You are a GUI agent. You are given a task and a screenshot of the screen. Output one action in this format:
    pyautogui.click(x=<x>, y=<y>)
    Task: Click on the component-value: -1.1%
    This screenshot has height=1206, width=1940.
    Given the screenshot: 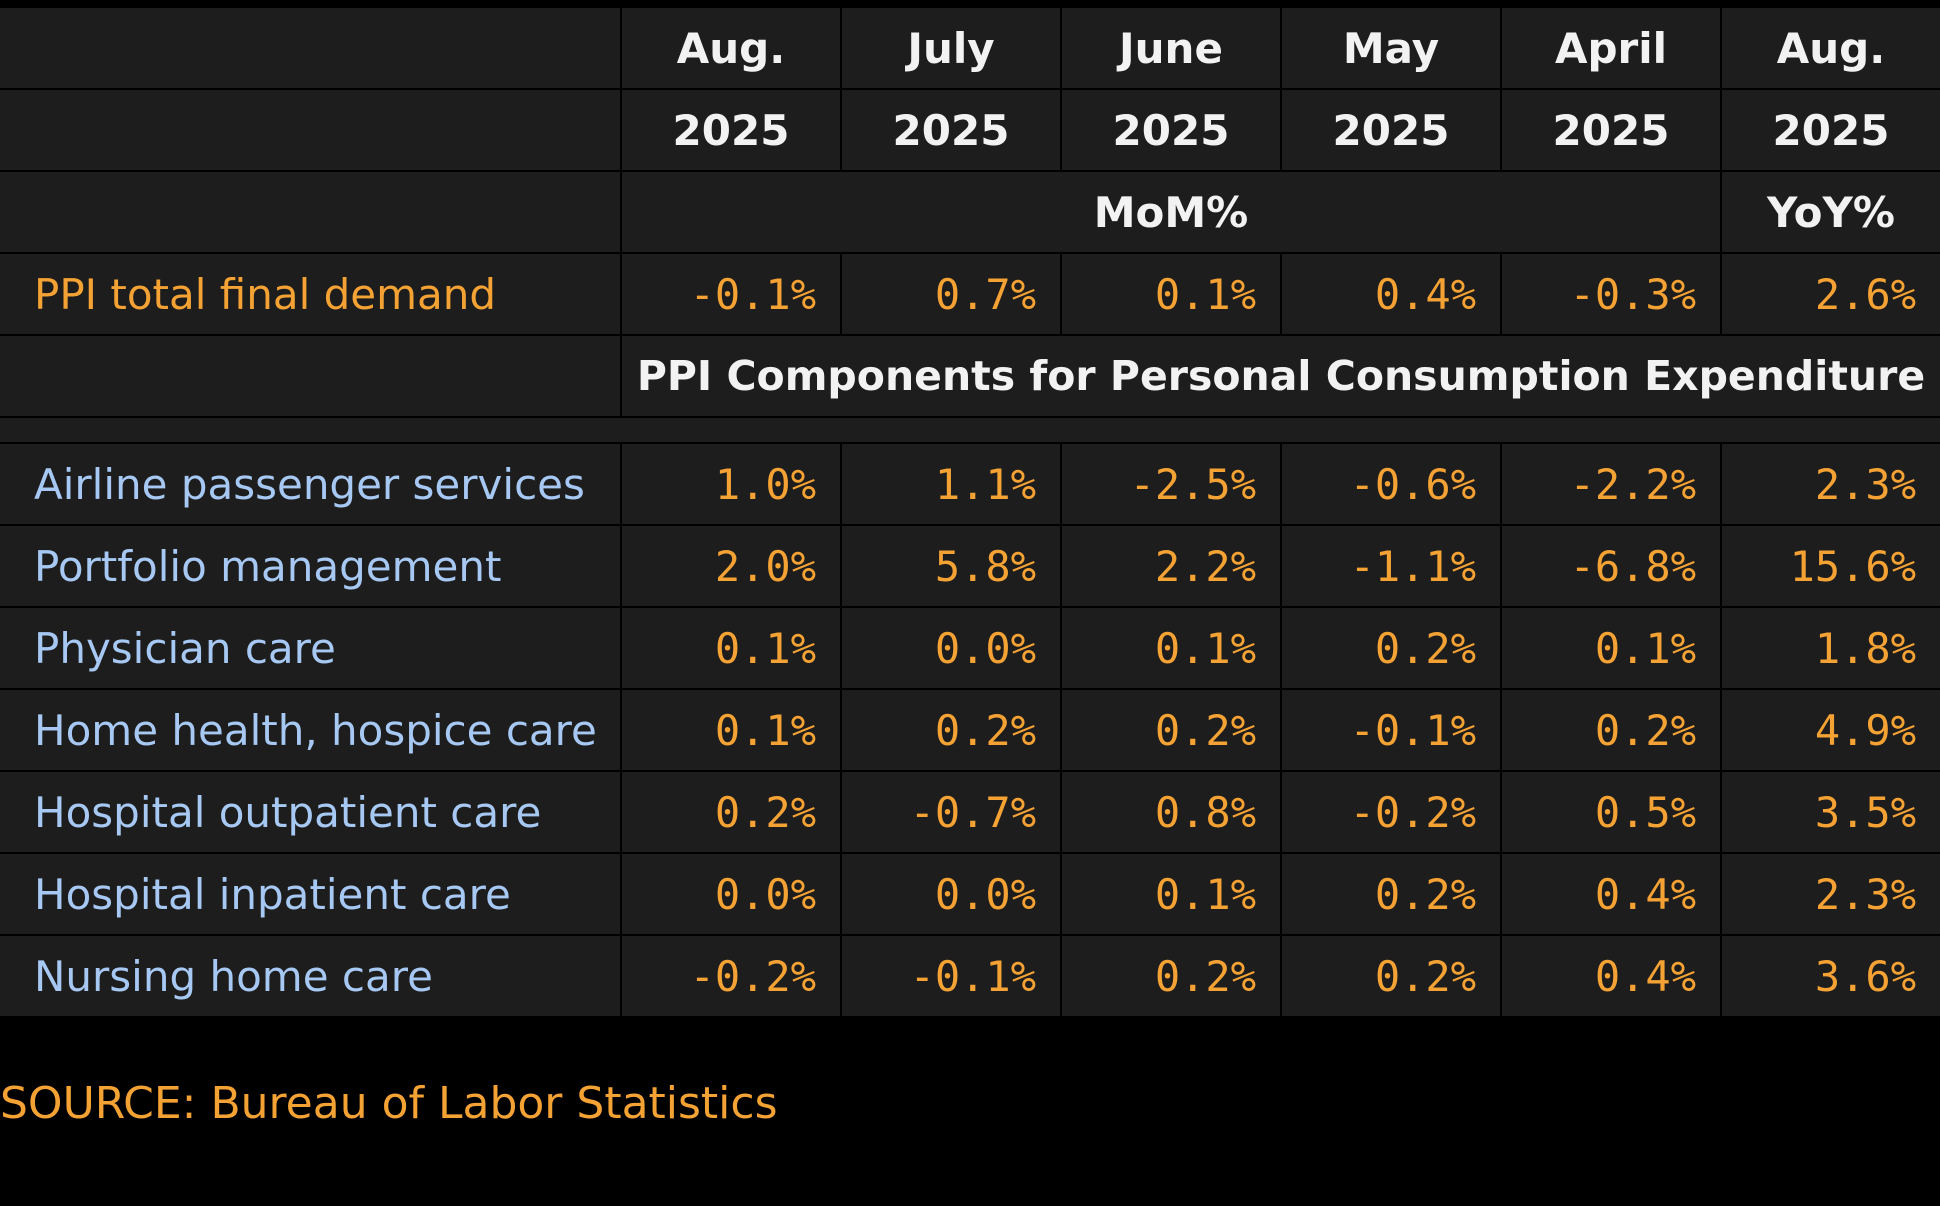 What is the action you would take?
    pyautogui.click(x=1391, y=566)
    